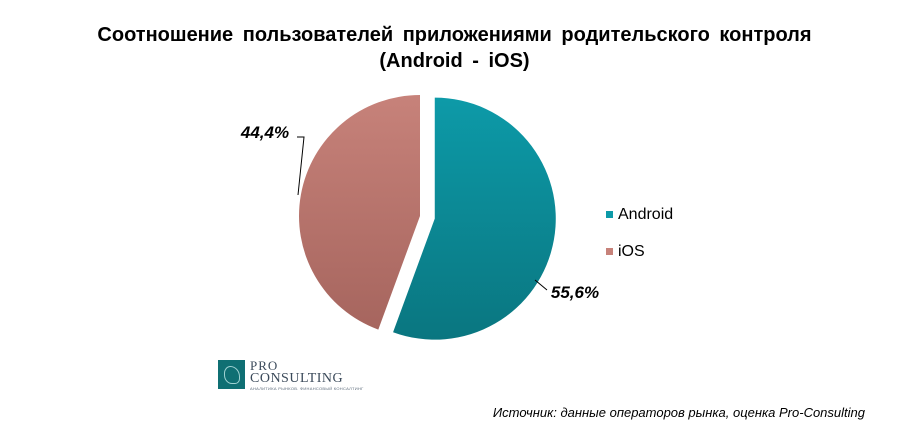 This screenshot has width=909, height=437. Describe the element at coordinates (301, 166) in the screenshot. I see `leader-line-ios` at that location.